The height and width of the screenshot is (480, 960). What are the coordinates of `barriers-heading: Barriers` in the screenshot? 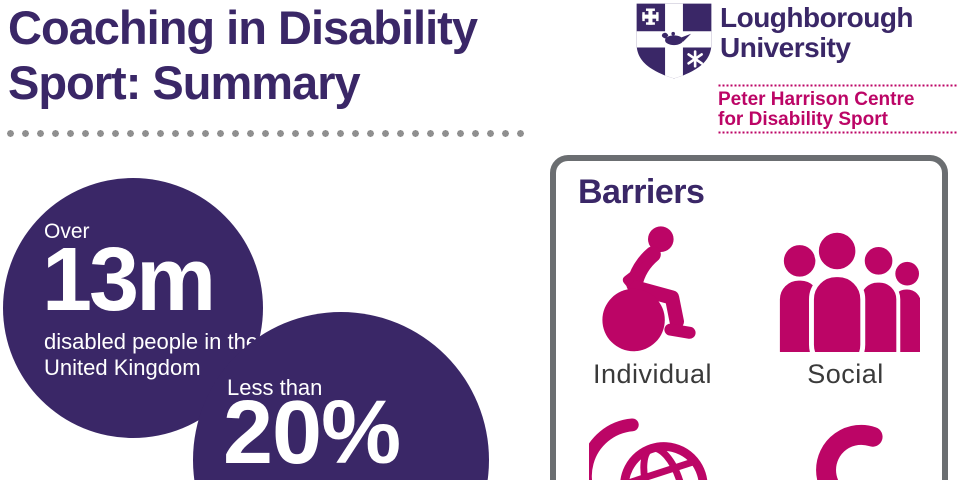 It's located at (641, 192).